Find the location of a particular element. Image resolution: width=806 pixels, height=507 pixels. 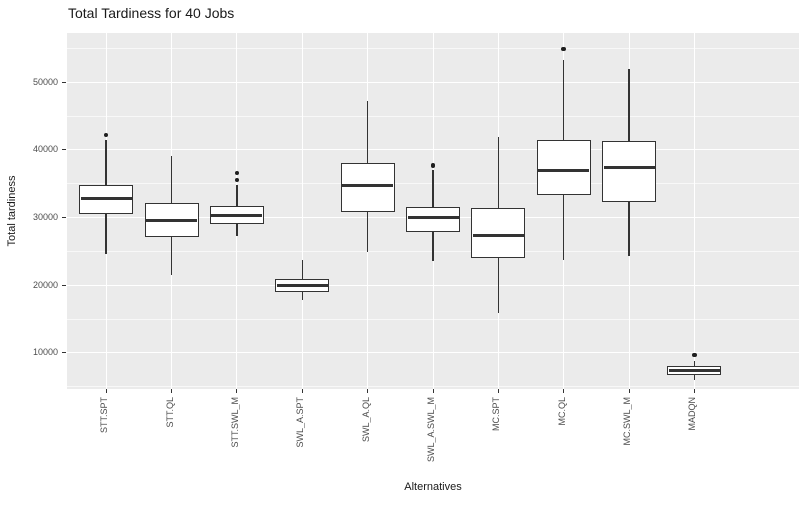

x-tick-label-SWL_A.SWL_M: SWL_A.SWL_M is located at coordinates (431, 430).